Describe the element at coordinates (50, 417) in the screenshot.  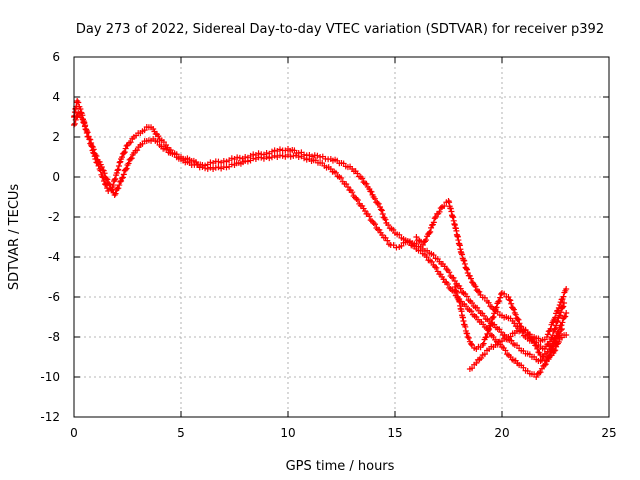
I see `y-tick-label: -12` at that location.